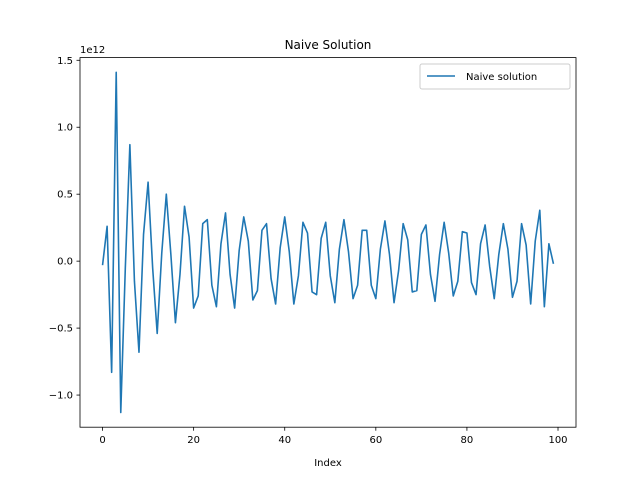 The width and height of the screenshot is (640, 480). I want to click on chart-title: Naive Solution, so click(328, 45).